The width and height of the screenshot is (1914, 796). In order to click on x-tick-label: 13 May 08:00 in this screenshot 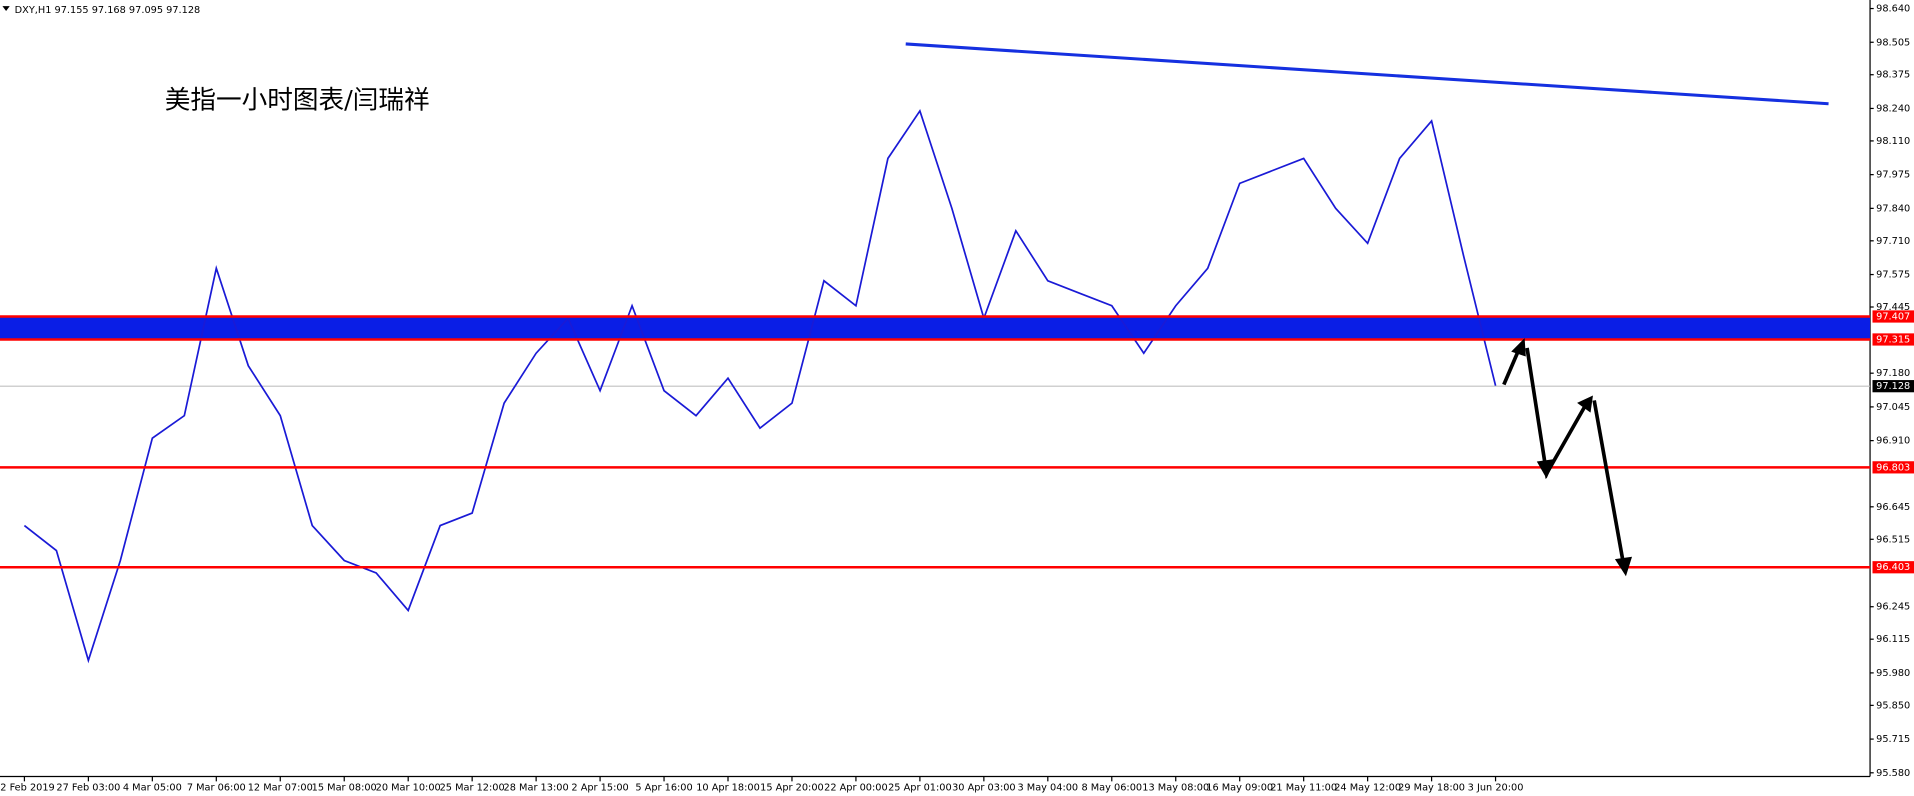, I will do `click(1175, 787)`.